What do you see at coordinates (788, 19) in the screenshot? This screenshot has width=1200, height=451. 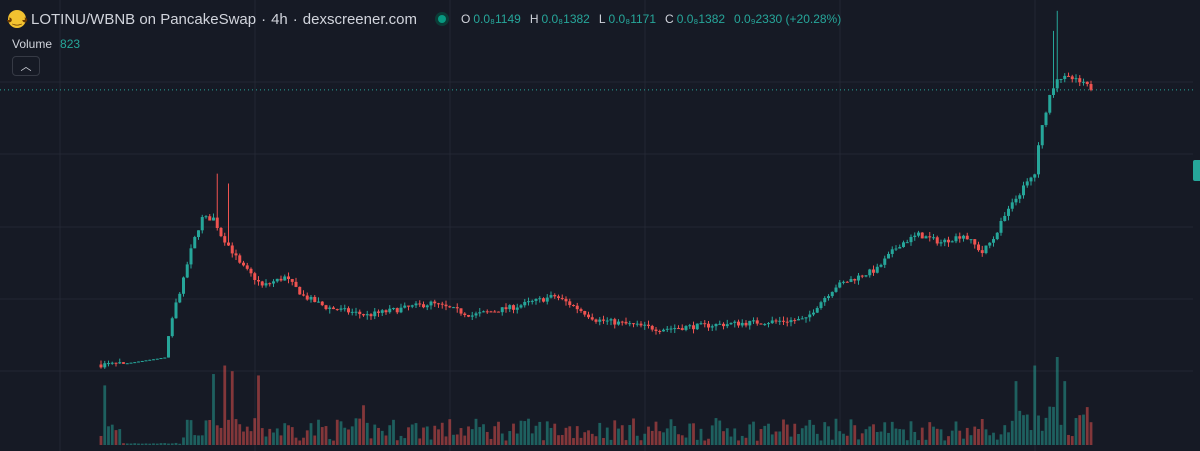 I see `change-value: 0.0₉2330 (+20.28%)` at bounding box center [788, 19].